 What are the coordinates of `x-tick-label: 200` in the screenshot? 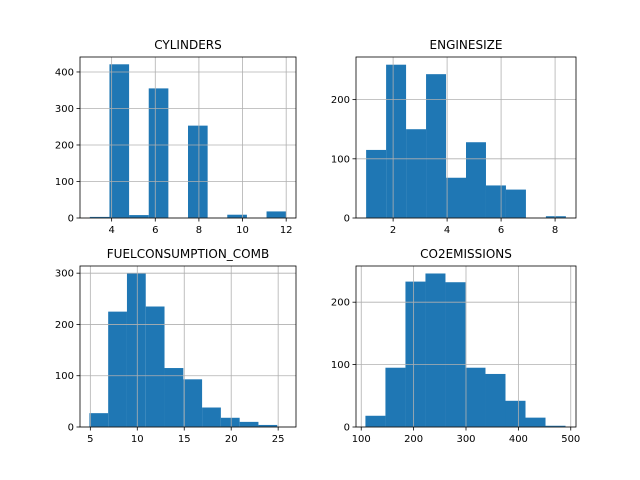 It's located at (413, 439).